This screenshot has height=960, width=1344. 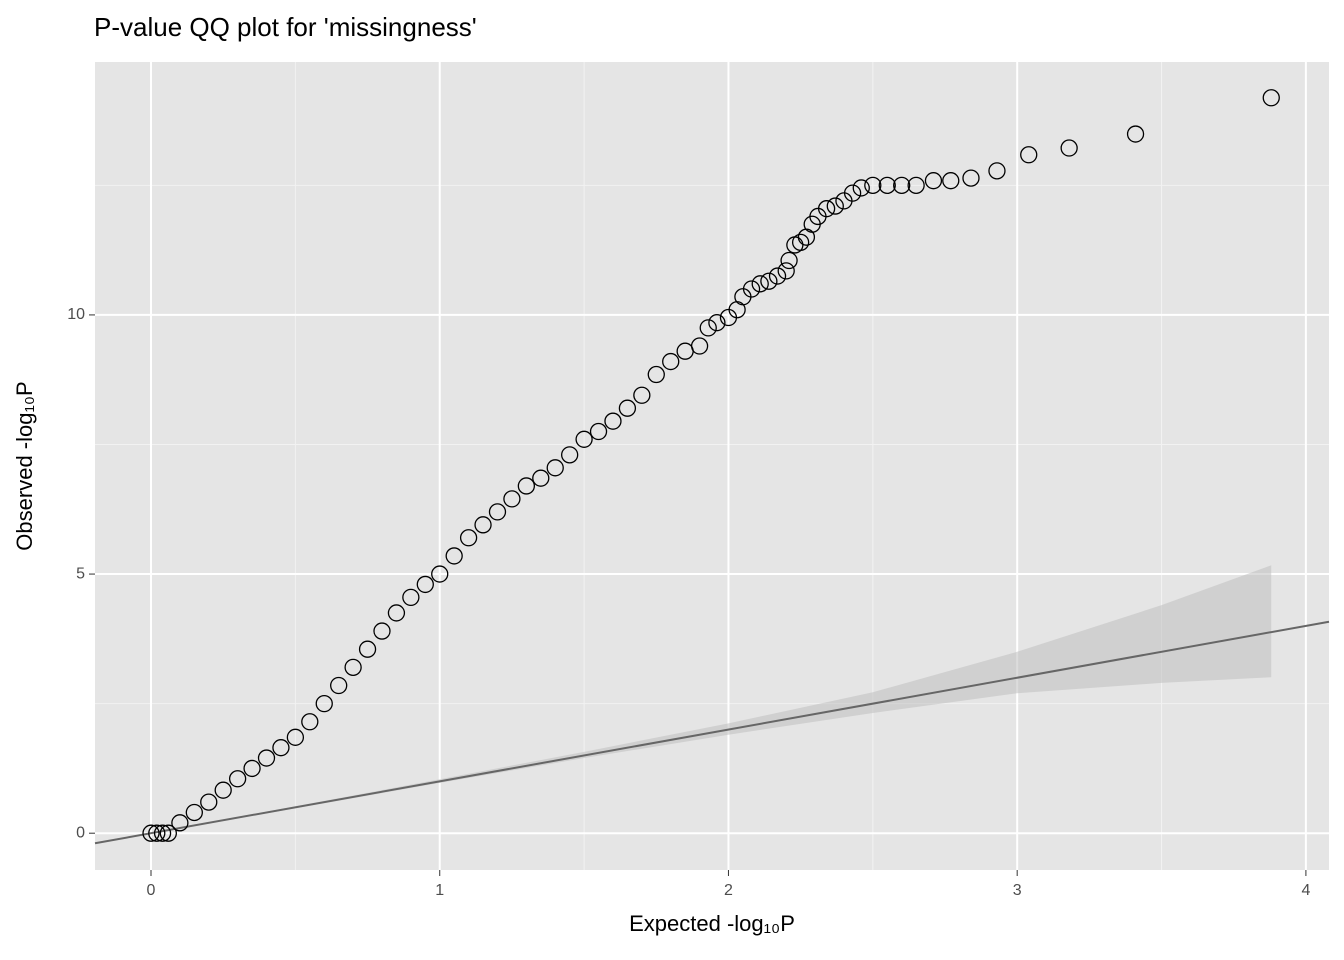 What do you see at coordinates (1017, 890) in the screenshot?
I see `x-tick-label: 3` at bounding box center [1017, 890].